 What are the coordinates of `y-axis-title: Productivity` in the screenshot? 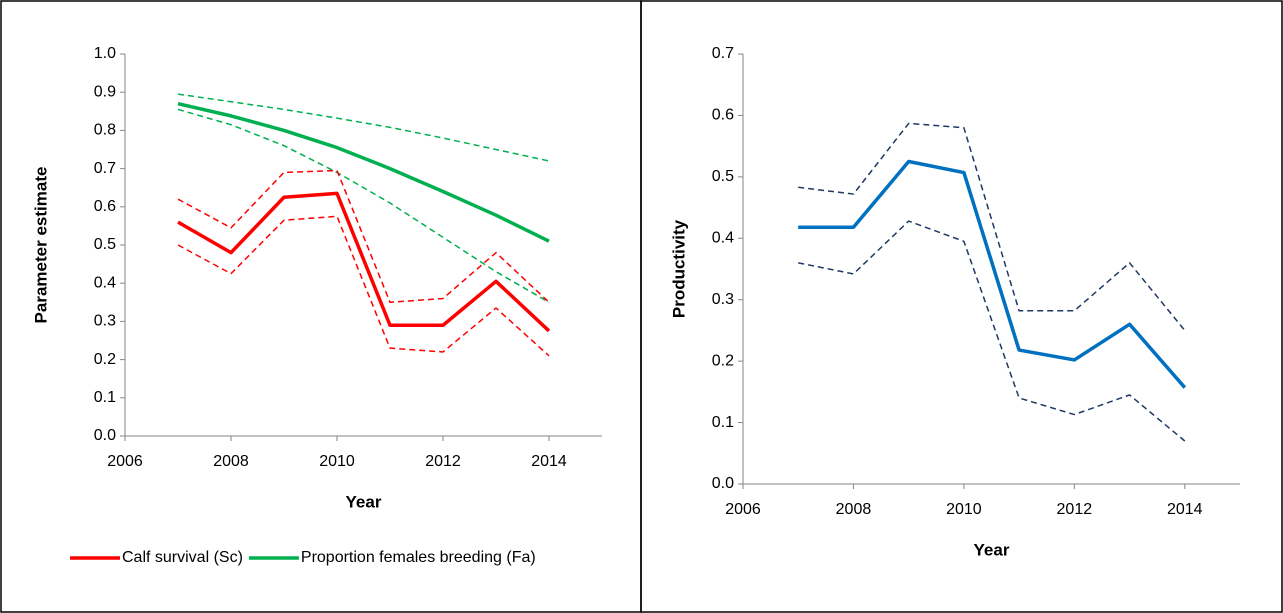 It's located at (678, 268).